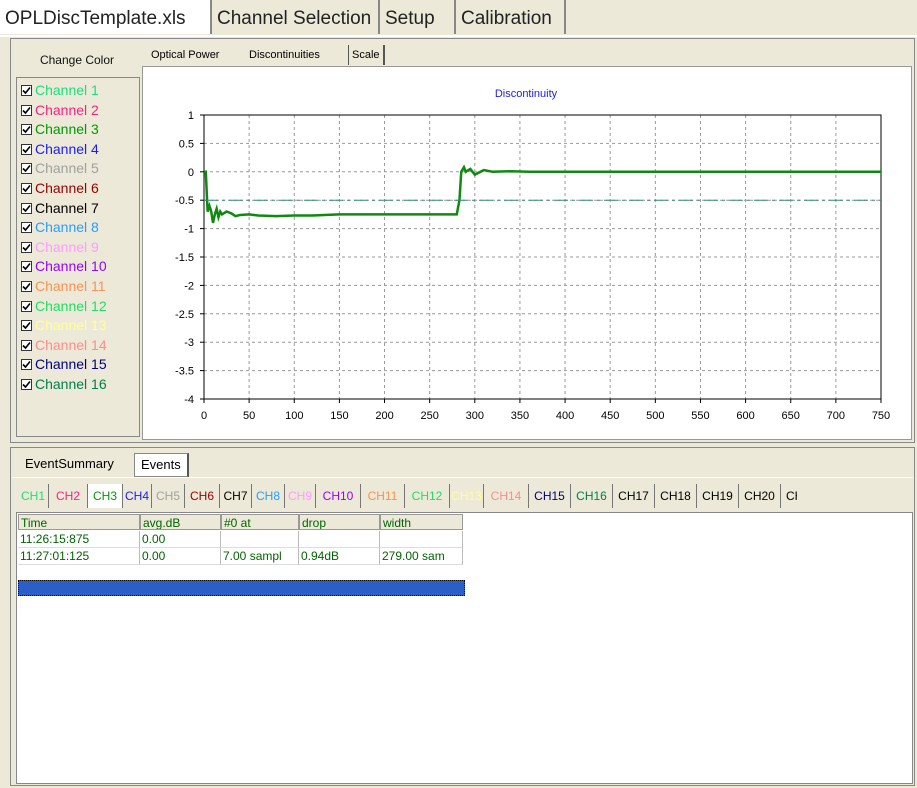  Describe the element at coordinates (64, 266) in the screenshot. I see `channel-item: Channel 10` at that location.